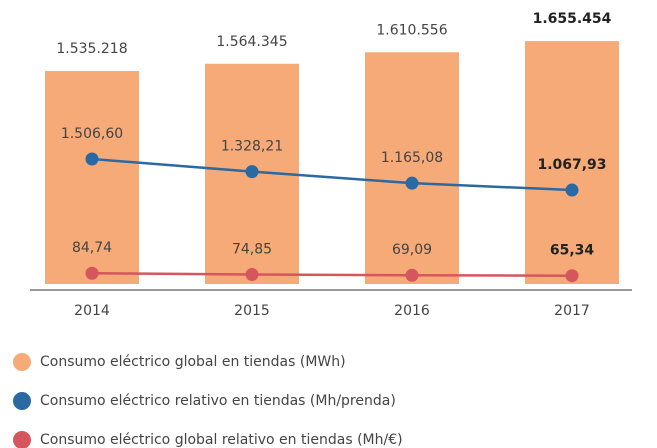  Describe the element at coordinates (251, 42) in the screenshot. I see `bar-value-label: 1.564.345` at that location.